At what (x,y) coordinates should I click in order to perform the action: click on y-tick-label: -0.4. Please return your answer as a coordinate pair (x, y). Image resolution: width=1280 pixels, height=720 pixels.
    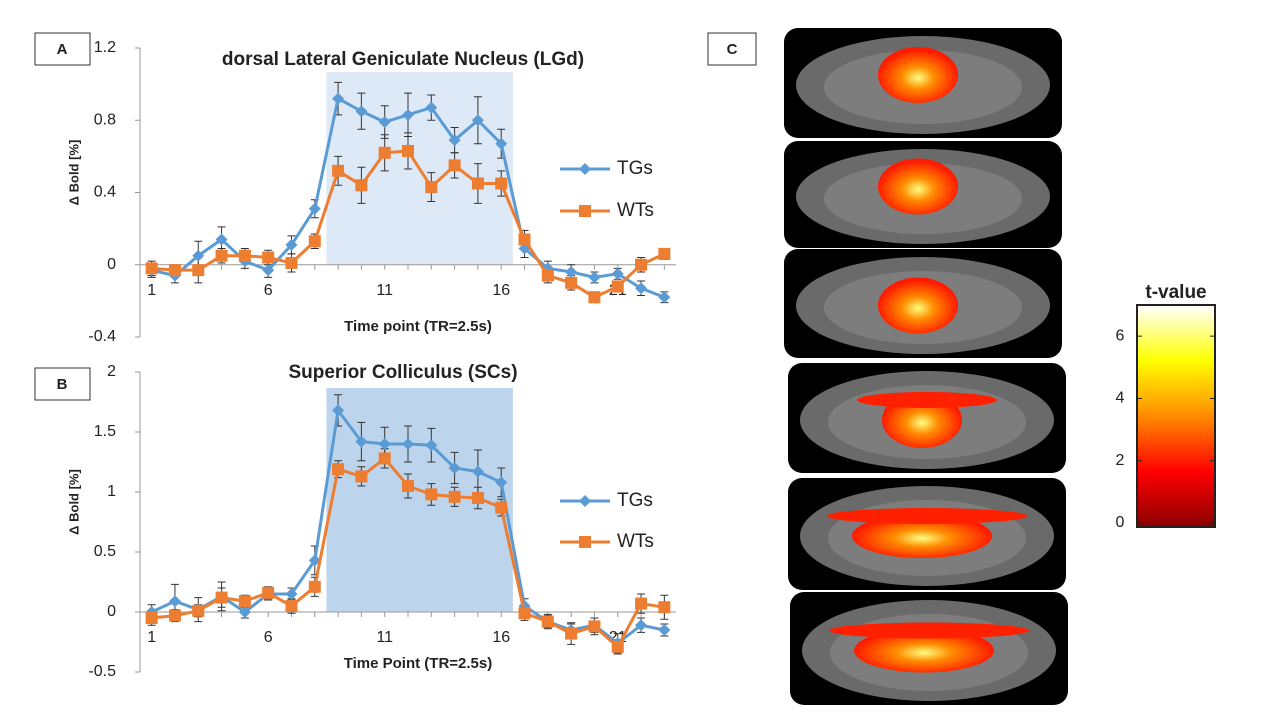
    Looking at the image, I should click on (102, 336).